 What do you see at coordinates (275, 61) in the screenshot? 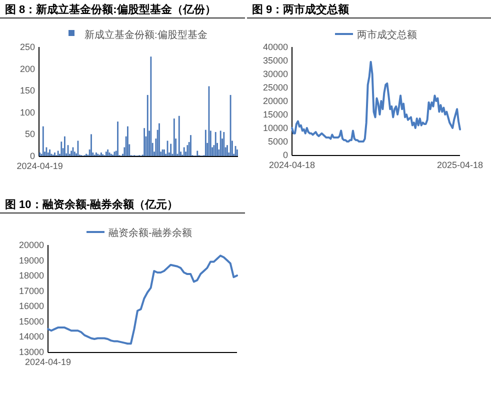
I see `y-tick-label: 35000` at bounding box center [275, 61].